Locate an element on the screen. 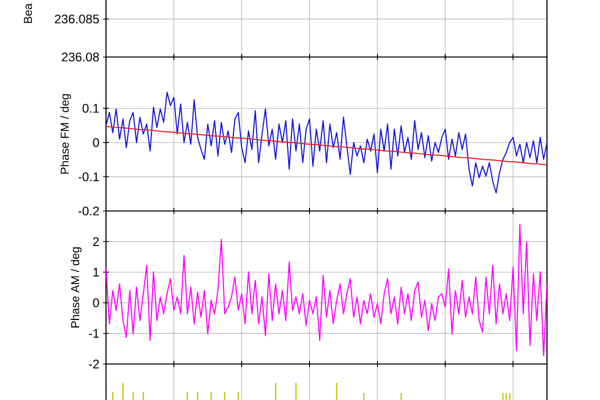 The image size is (600, 400). y-axis-title: Bea is located at coordinates (28, 13).